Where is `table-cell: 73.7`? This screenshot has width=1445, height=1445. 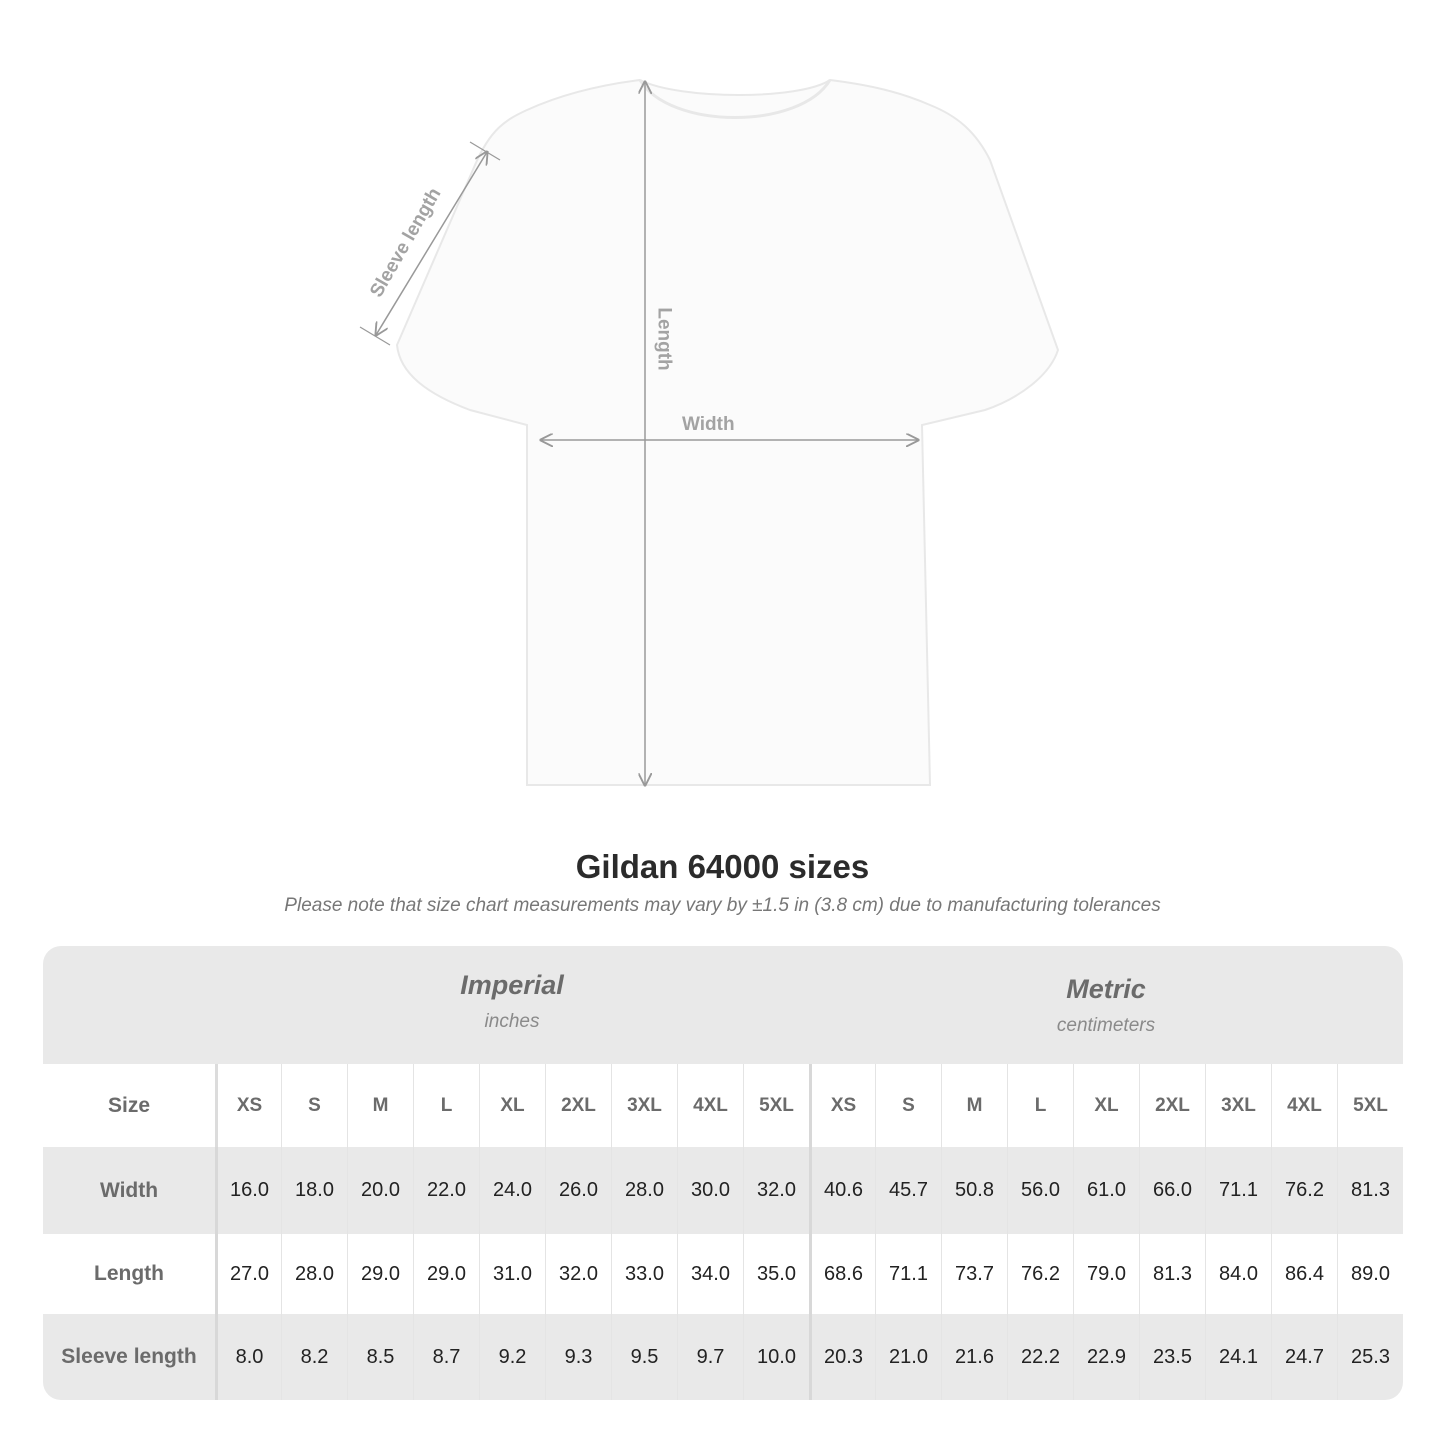 table-cell: 73.7 is located at coordinates (974, 1274).